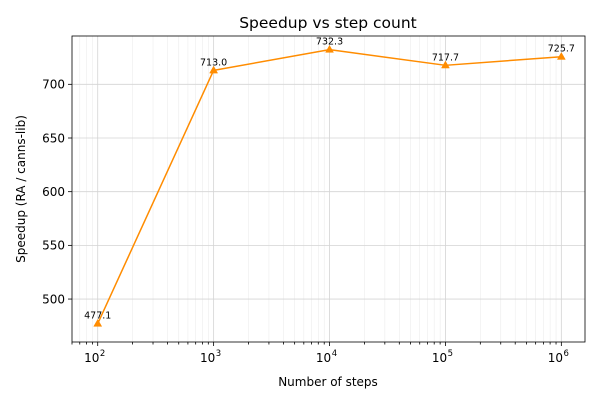 The image size is (600, 404). I want to click on y-tick-label: 700, so click(53, 85).